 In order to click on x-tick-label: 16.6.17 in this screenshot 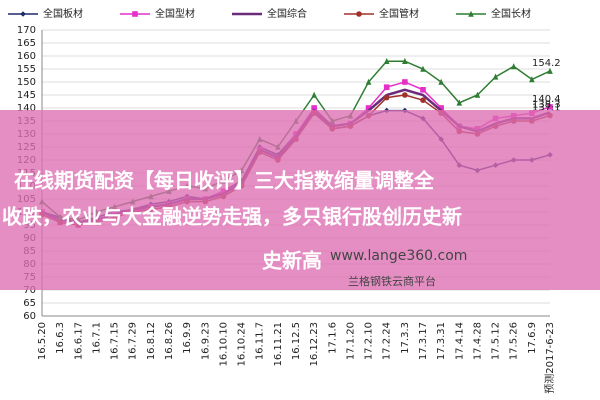, I will do `click(78, 341)`.